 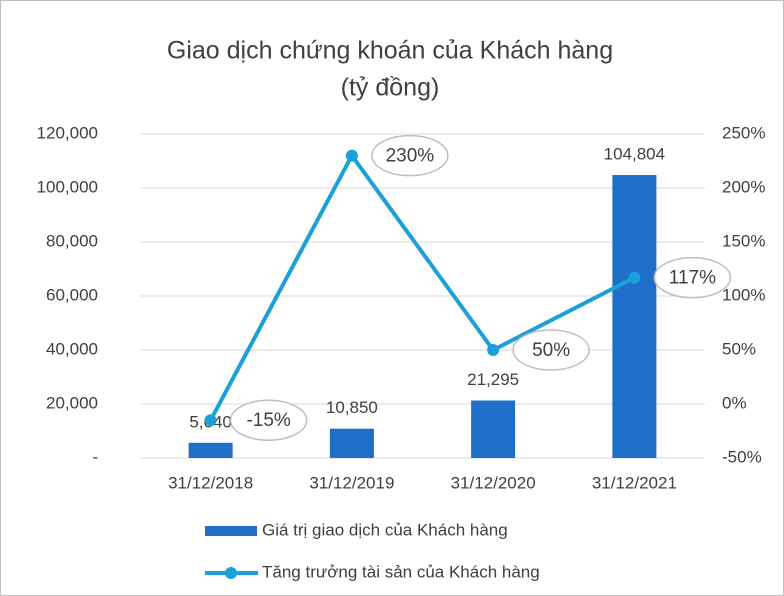 What do you see at coordinates (743, 294) in the screenshot?
I see `y2-tick-label: 100%` at bounding box center [743, 294].